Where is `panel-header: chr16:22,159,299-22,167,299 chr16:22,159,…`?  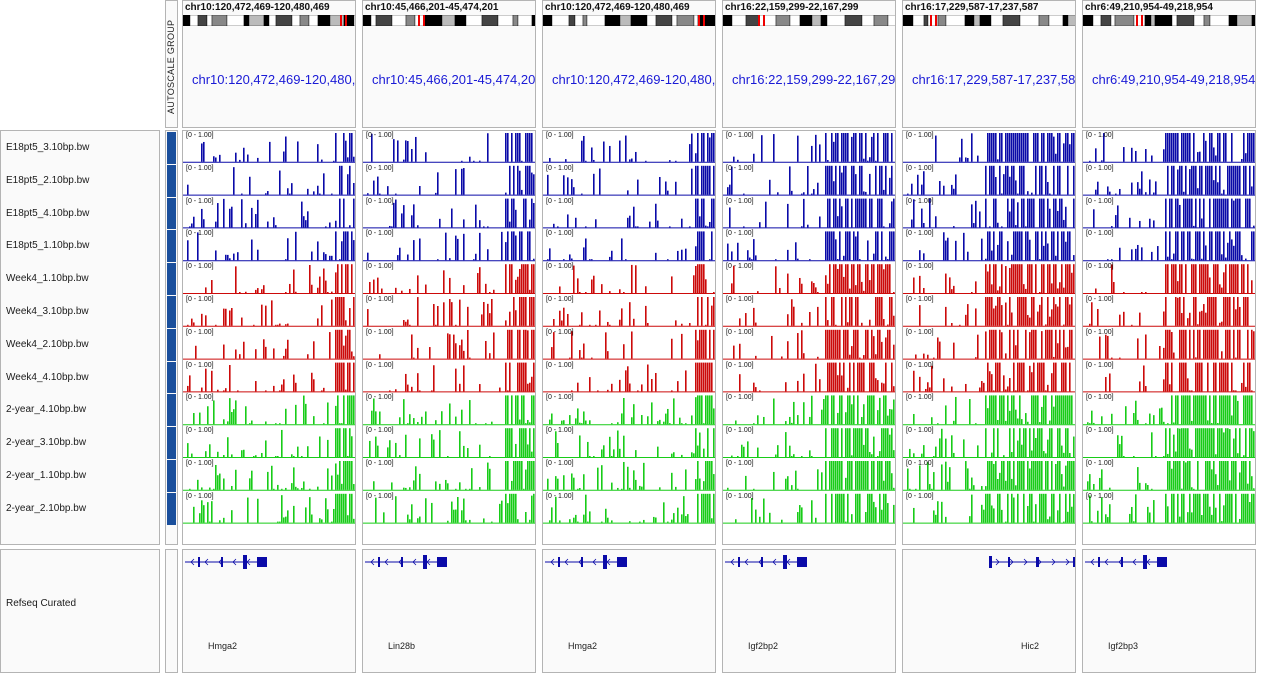 panel-header: chr16:22,159,299-22,167,299 chr16:22,159,… is located at coordinates (809, 64).